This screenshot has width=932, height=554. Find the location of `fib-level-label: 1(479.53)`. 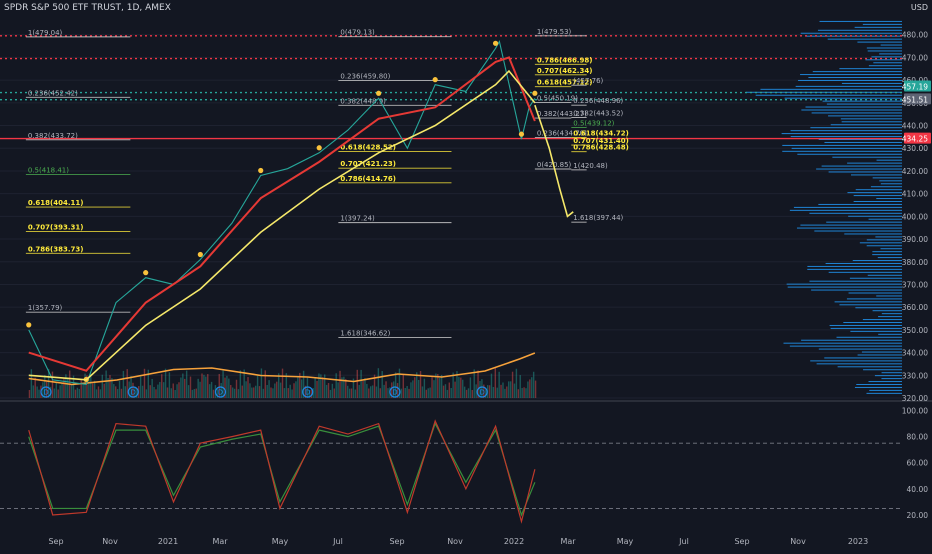

fib-level-label: 1(479.53) is located at coordinates (554, 32).